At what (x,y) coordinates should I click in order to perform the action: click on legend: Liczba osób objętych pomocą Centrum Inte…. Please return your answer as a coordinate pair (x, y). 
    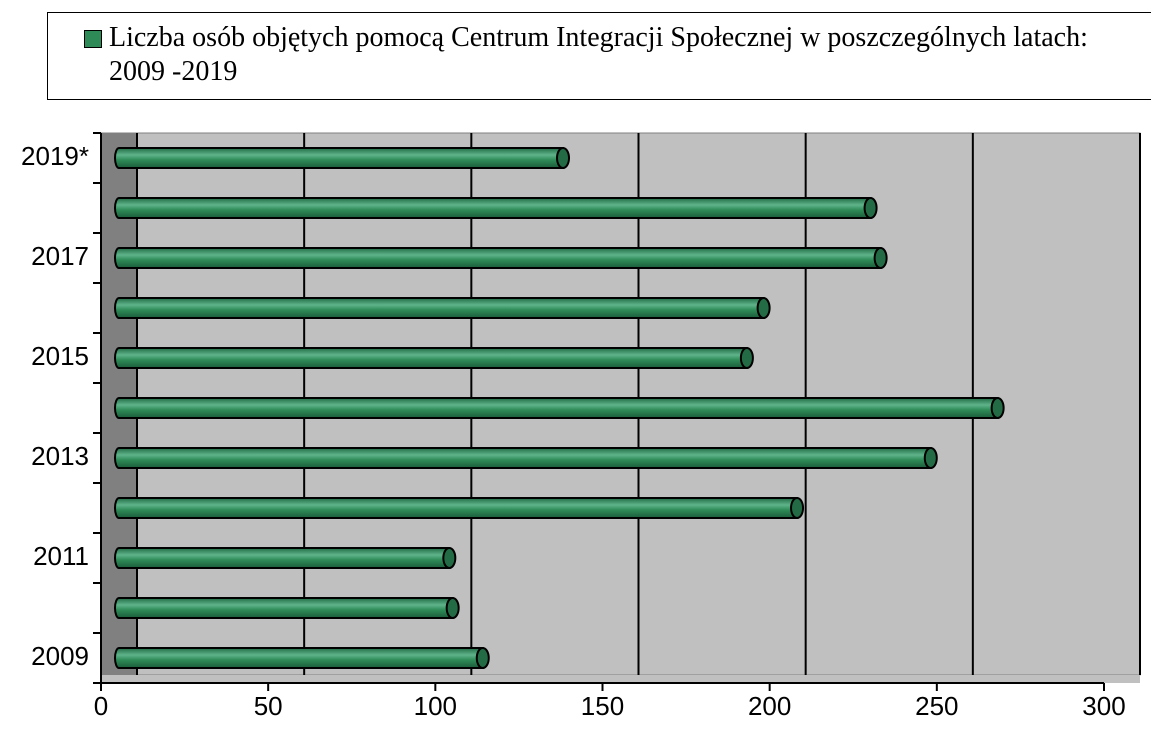
    Looking at the image, I should click on (599, 56).